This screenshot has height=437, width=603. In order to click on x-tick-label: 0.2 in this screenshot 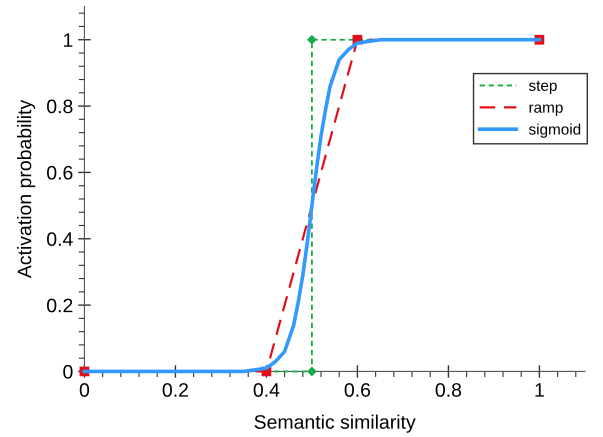, I will do `click(175, 390)`.